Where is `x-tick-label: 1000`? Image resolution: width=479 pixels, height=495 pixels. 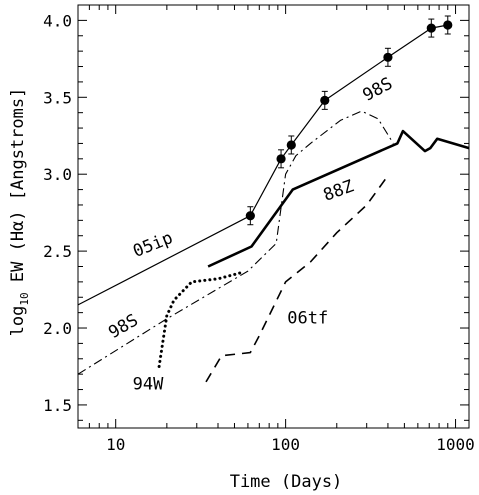 x-tick-label: 1000 is located at coordinates (455, 444).